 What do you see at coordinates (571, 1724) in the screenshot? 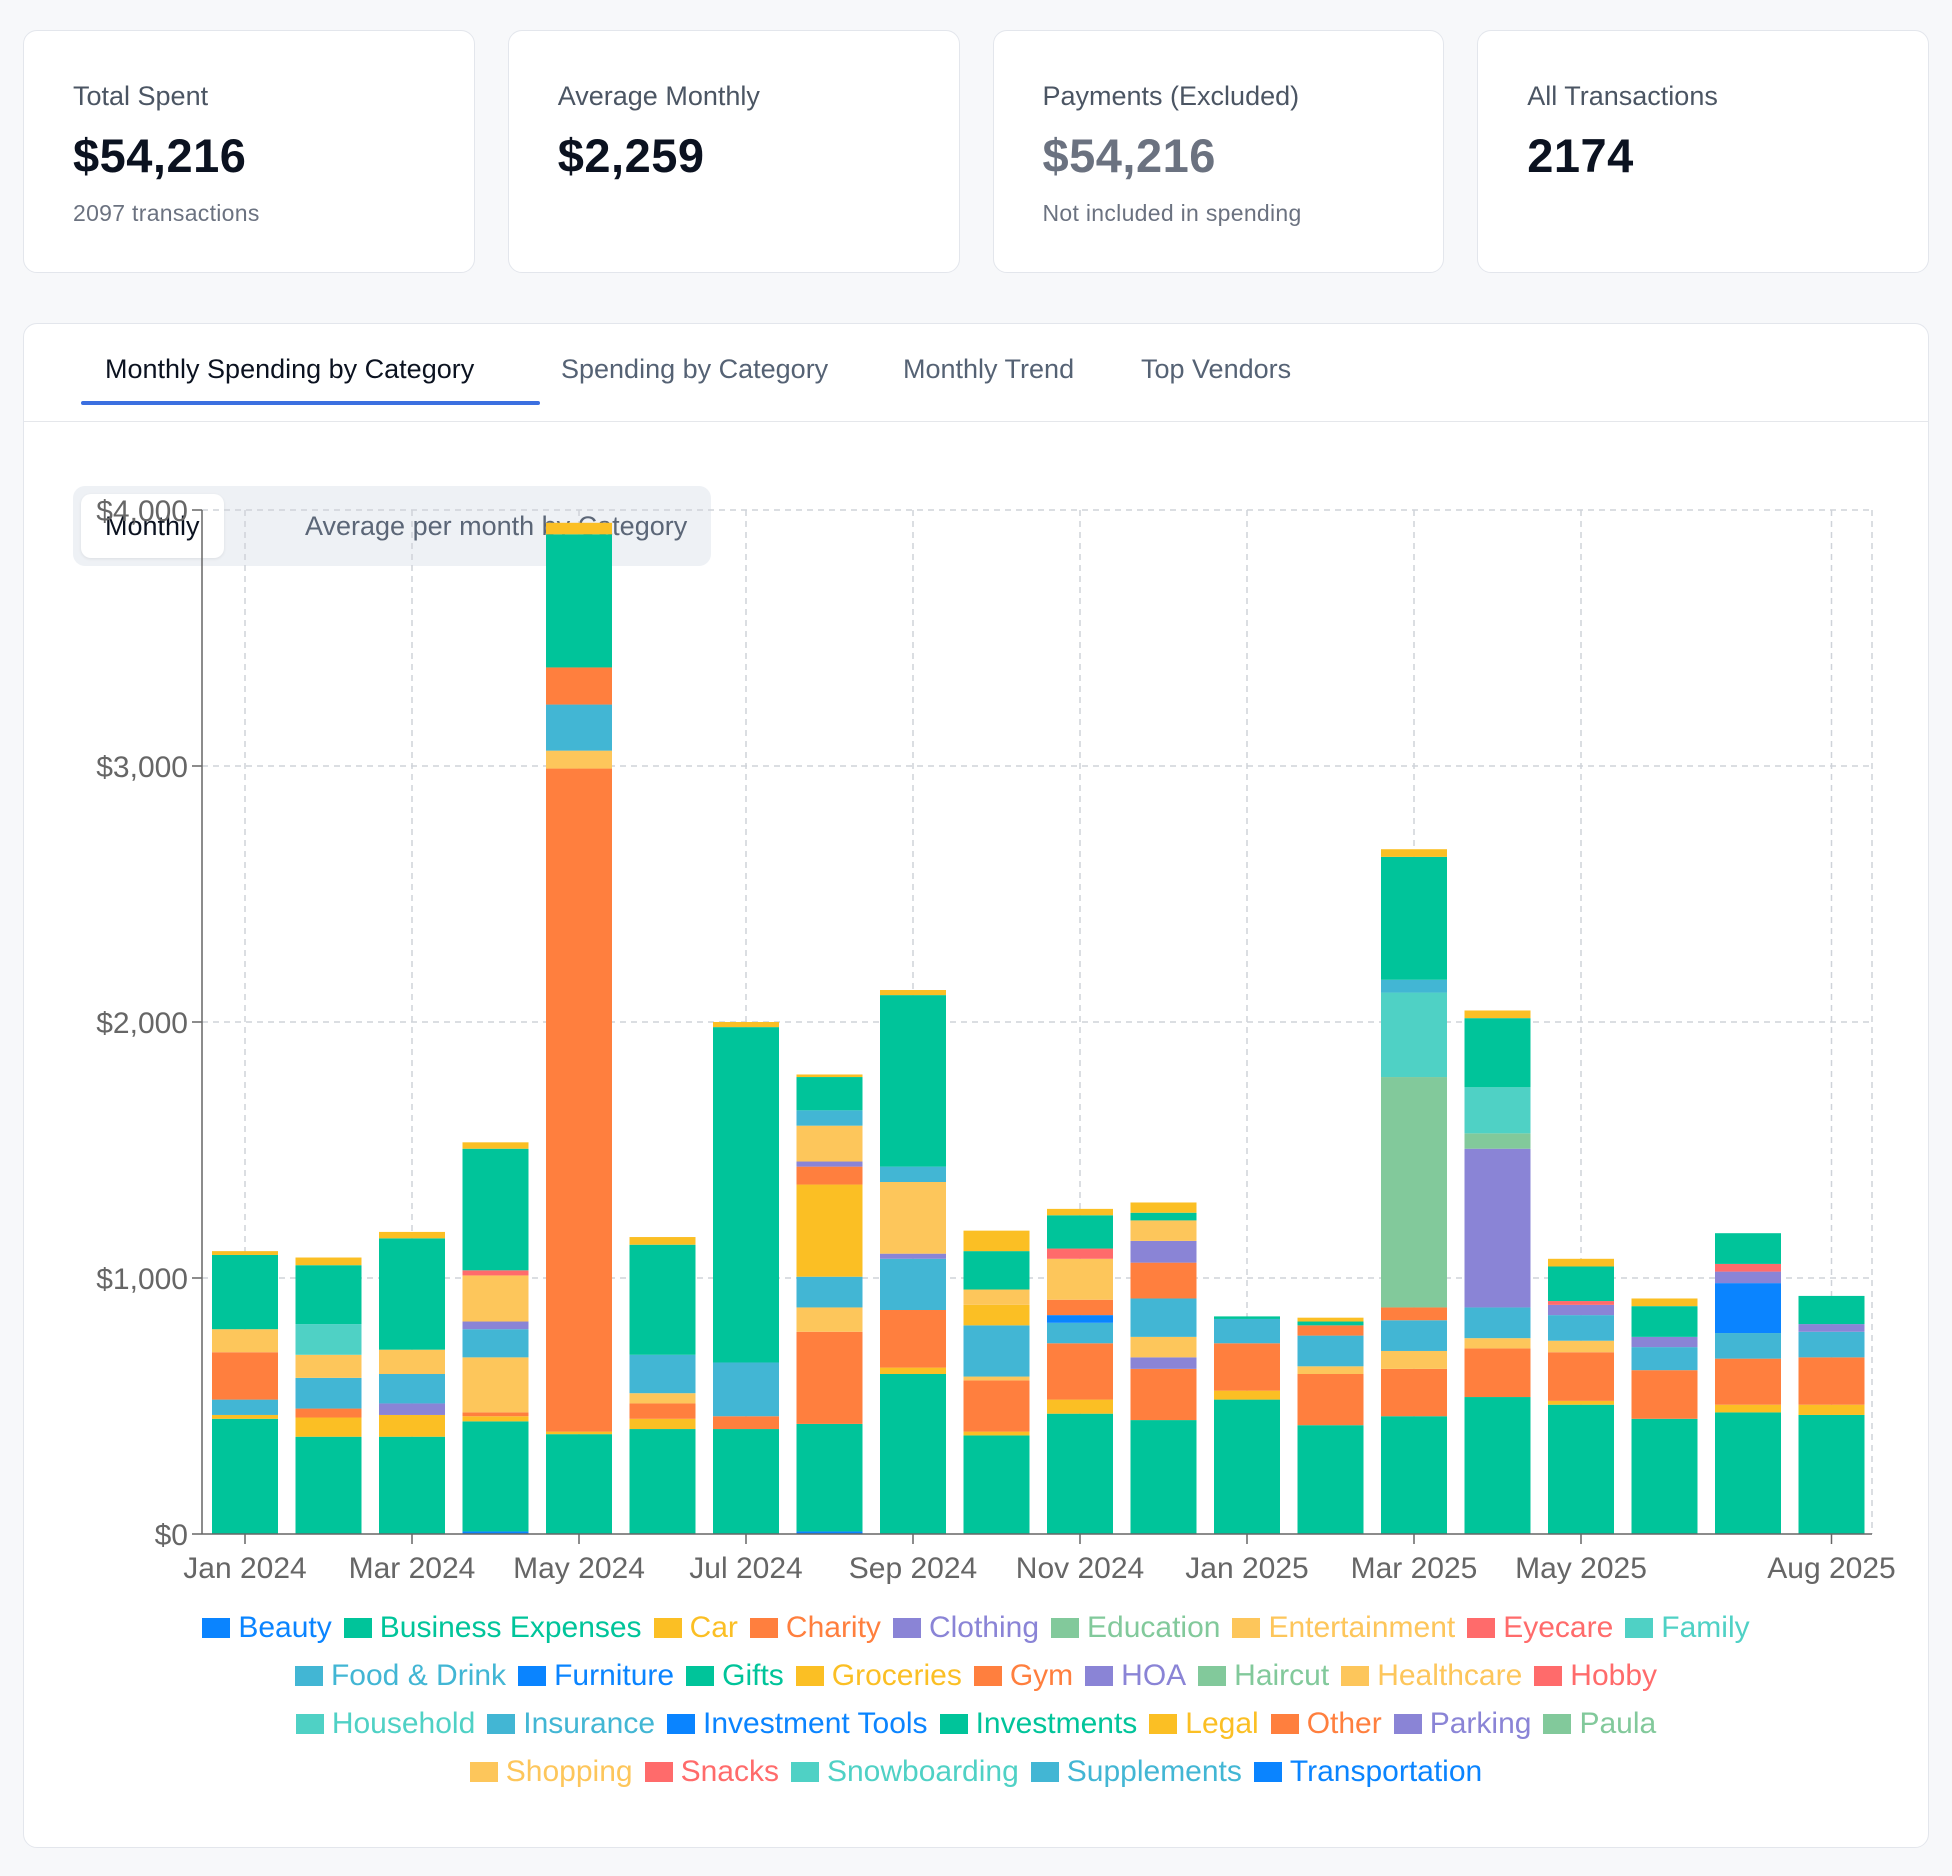
I see `legend-item: Insurance` at bounding box center [571, 1724].